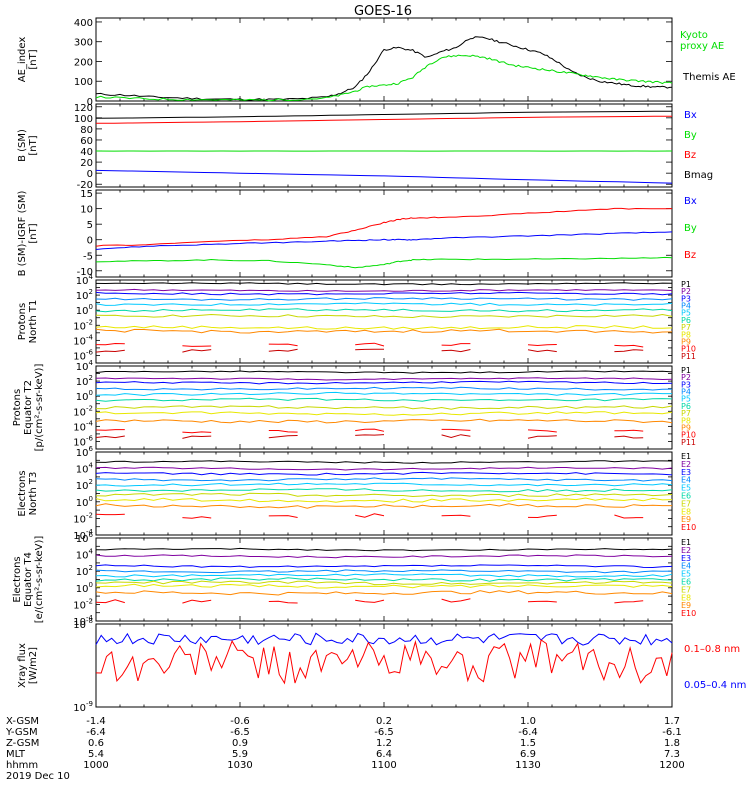 Image resolution: width=750 pixels, height=800 pixels. I want to click on y-tick-label: -5, so click(88, 256).